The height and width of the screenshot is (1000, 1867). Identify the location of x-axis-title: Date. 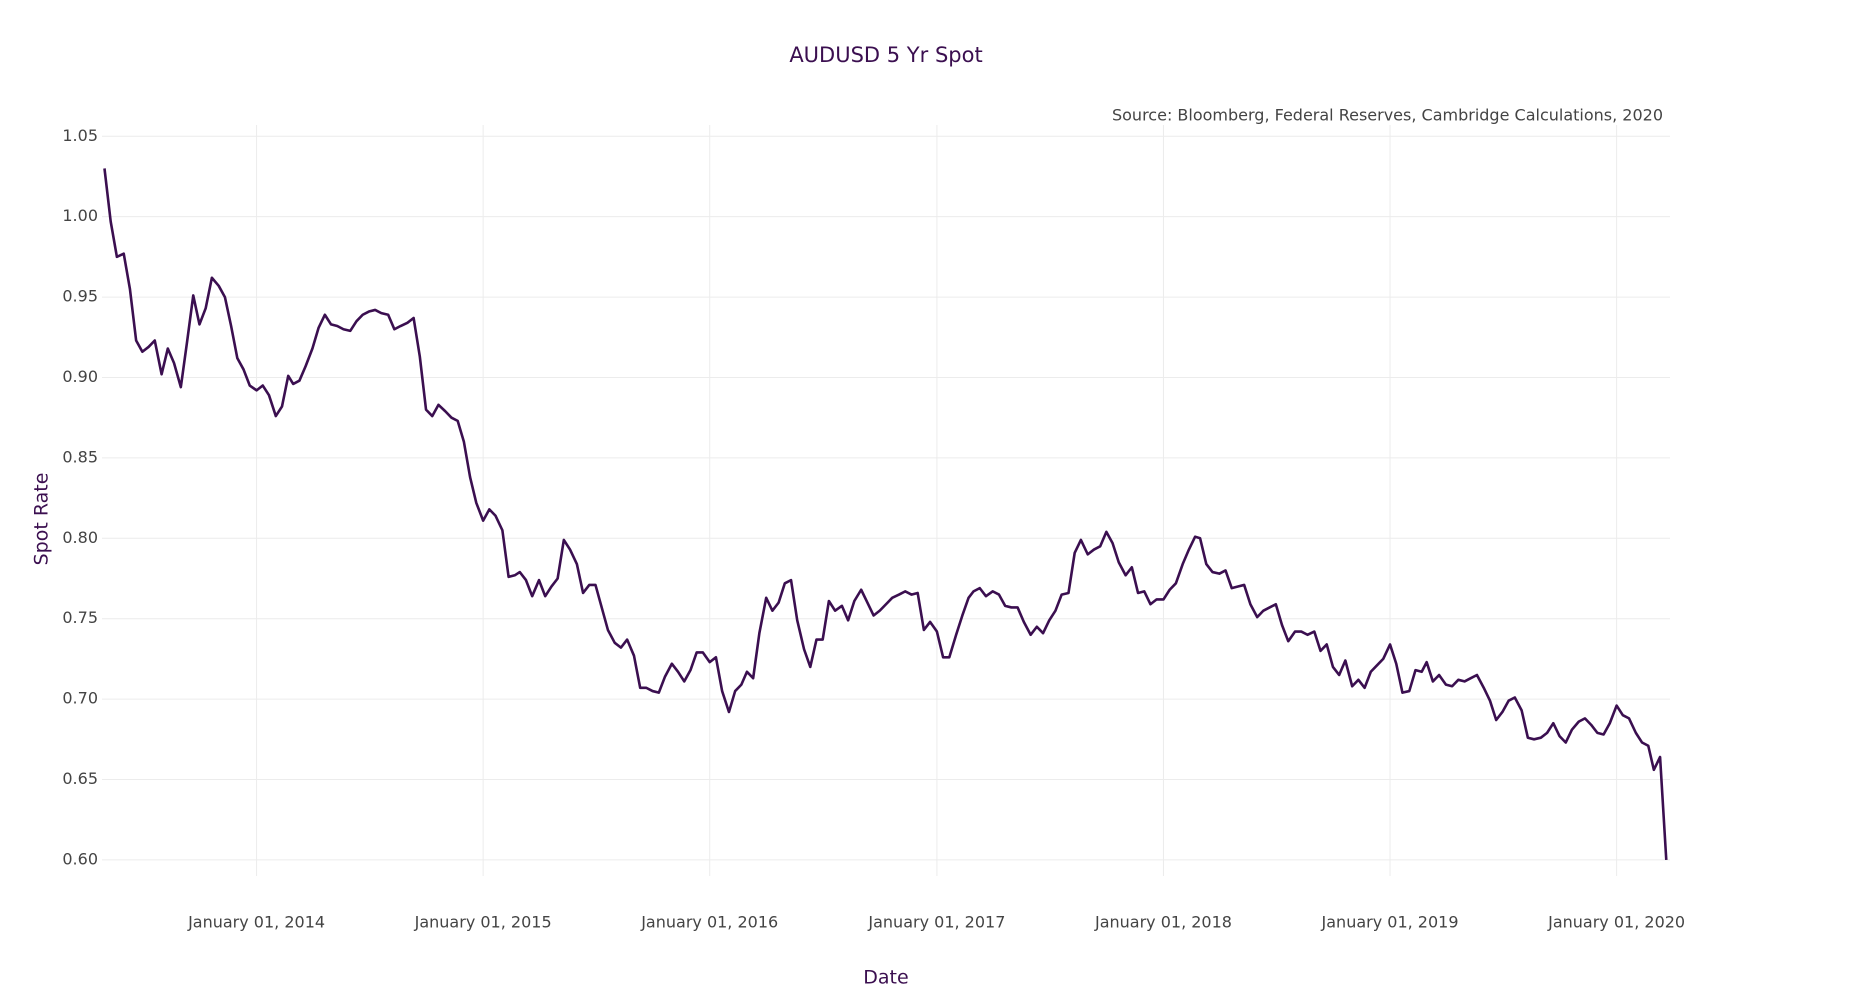
(885, 978).